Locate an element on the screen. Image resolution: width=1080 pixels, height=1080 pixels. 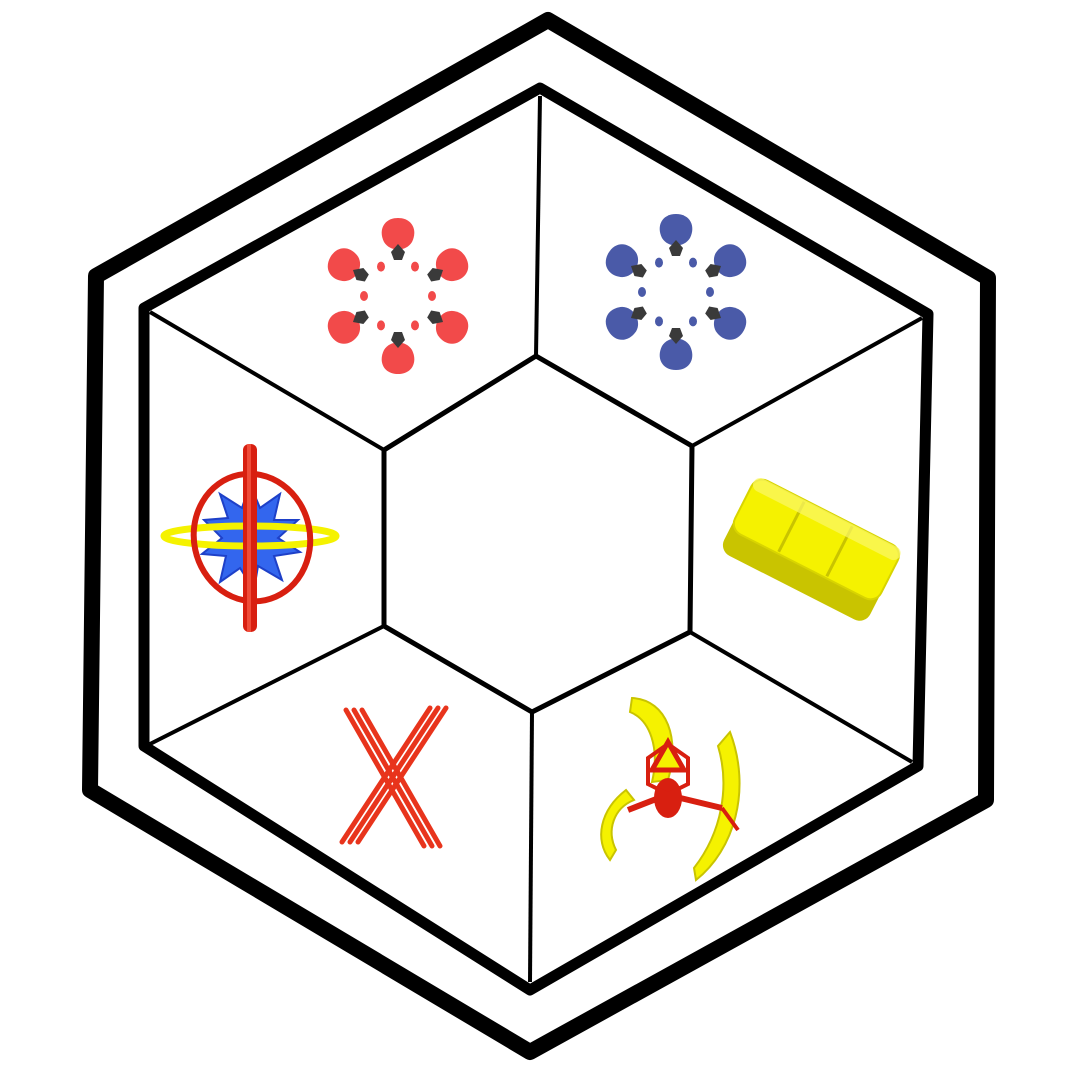
yellow-blade-rotor-icon is located at coordinates (670, 789).